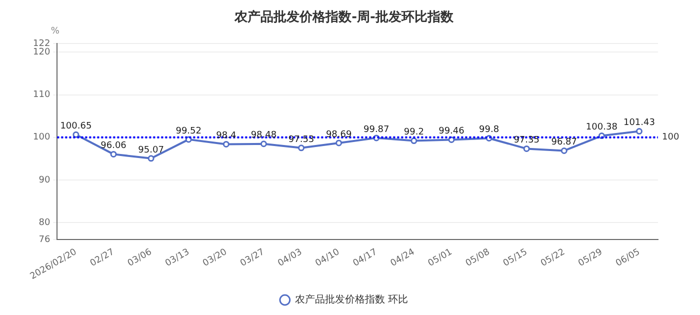  Describe the element at coordinates (41, 137) in the screenshot. I see `y-tick-label: 100` at that location.